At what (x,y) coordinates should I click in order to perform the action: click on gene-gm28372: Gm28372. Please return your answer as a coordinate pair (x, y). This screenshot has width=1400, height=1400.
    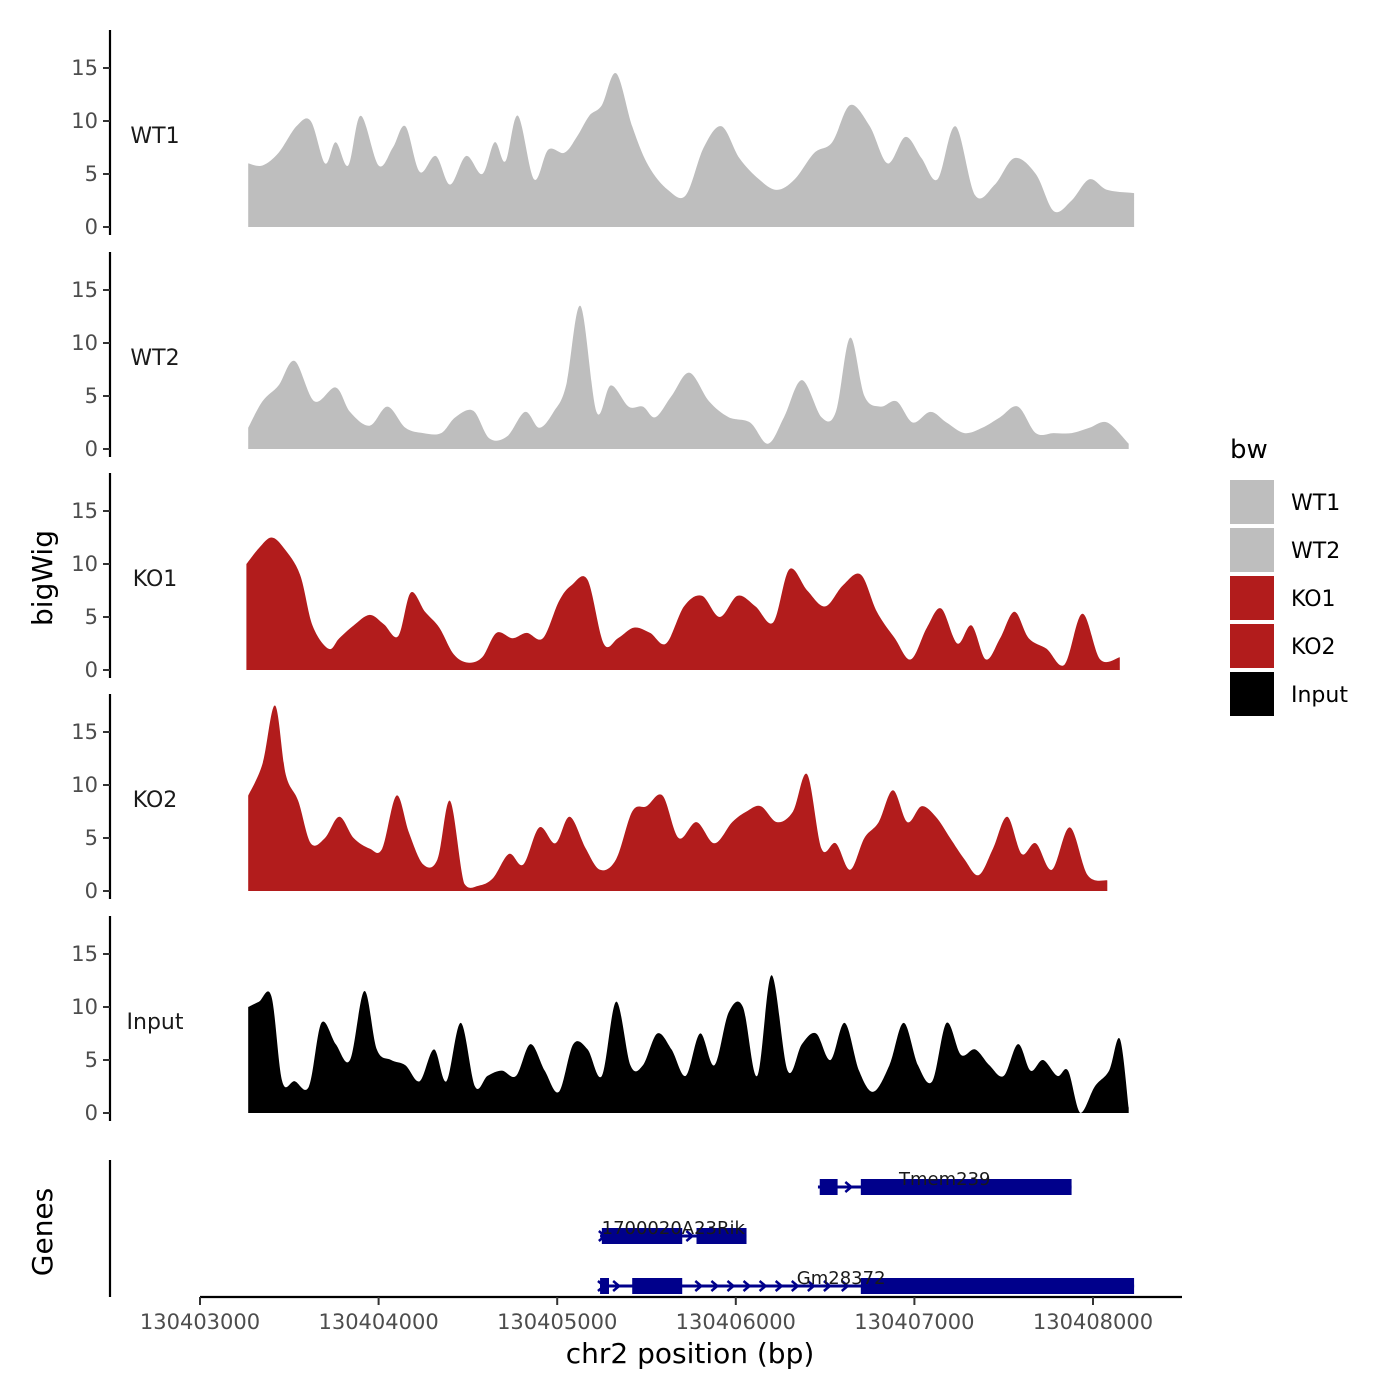
    Looking at the image, I should click on (866, 1281).